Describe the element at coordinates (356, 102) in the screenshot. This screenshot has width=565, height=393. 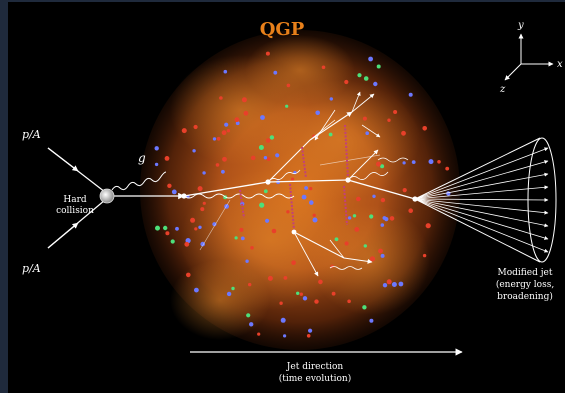
I see `branch-upper-tip2` at that location.